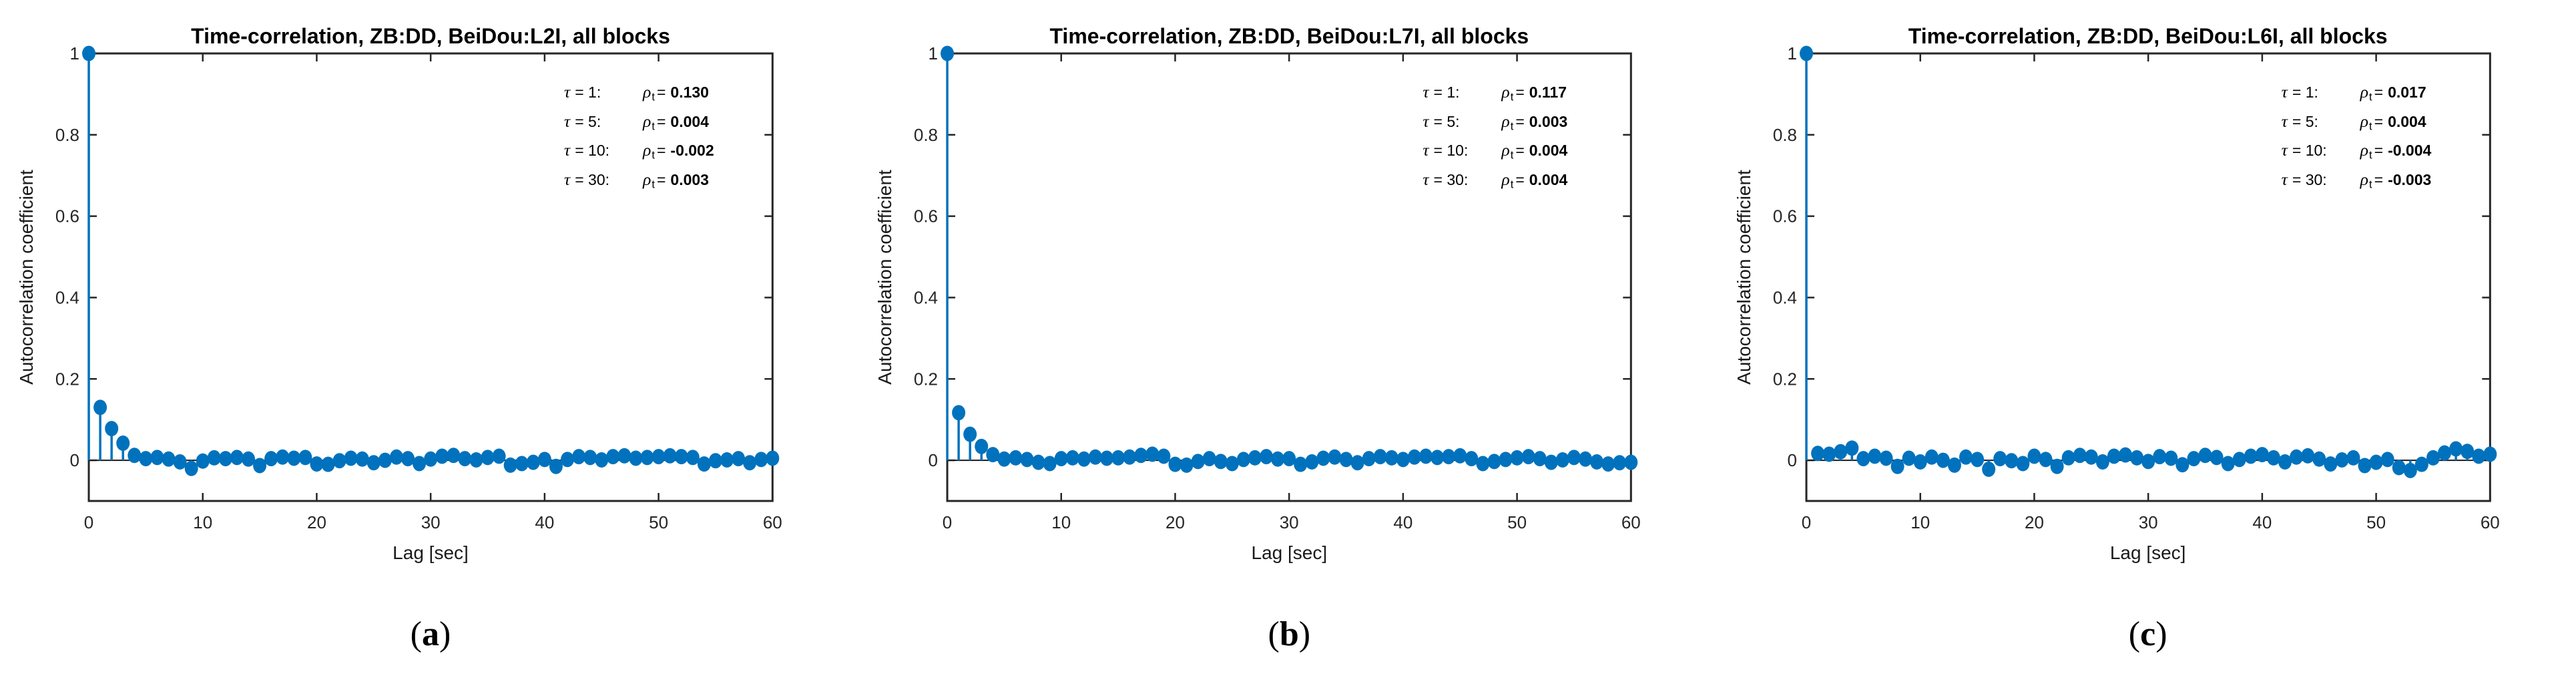 This screenshot has width=2576, height=690. I want to click on x-tick-label: 10, so click(1061, 522).